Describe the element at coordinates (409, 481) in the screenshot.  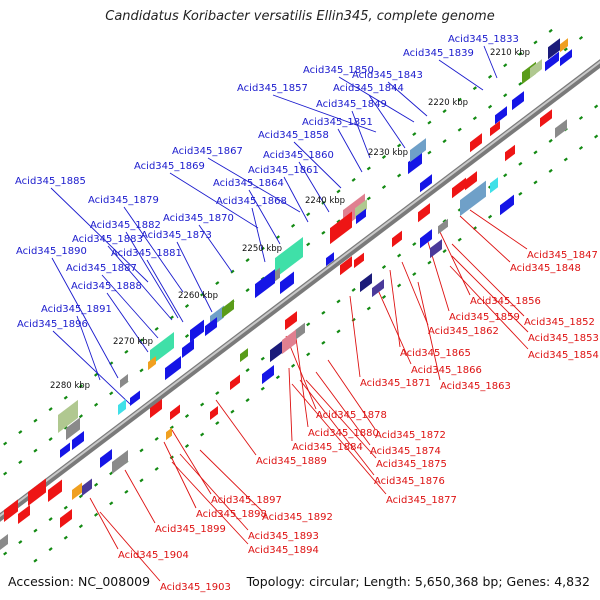
I see `gene-label-reverse: Acid345_1876` at that location.